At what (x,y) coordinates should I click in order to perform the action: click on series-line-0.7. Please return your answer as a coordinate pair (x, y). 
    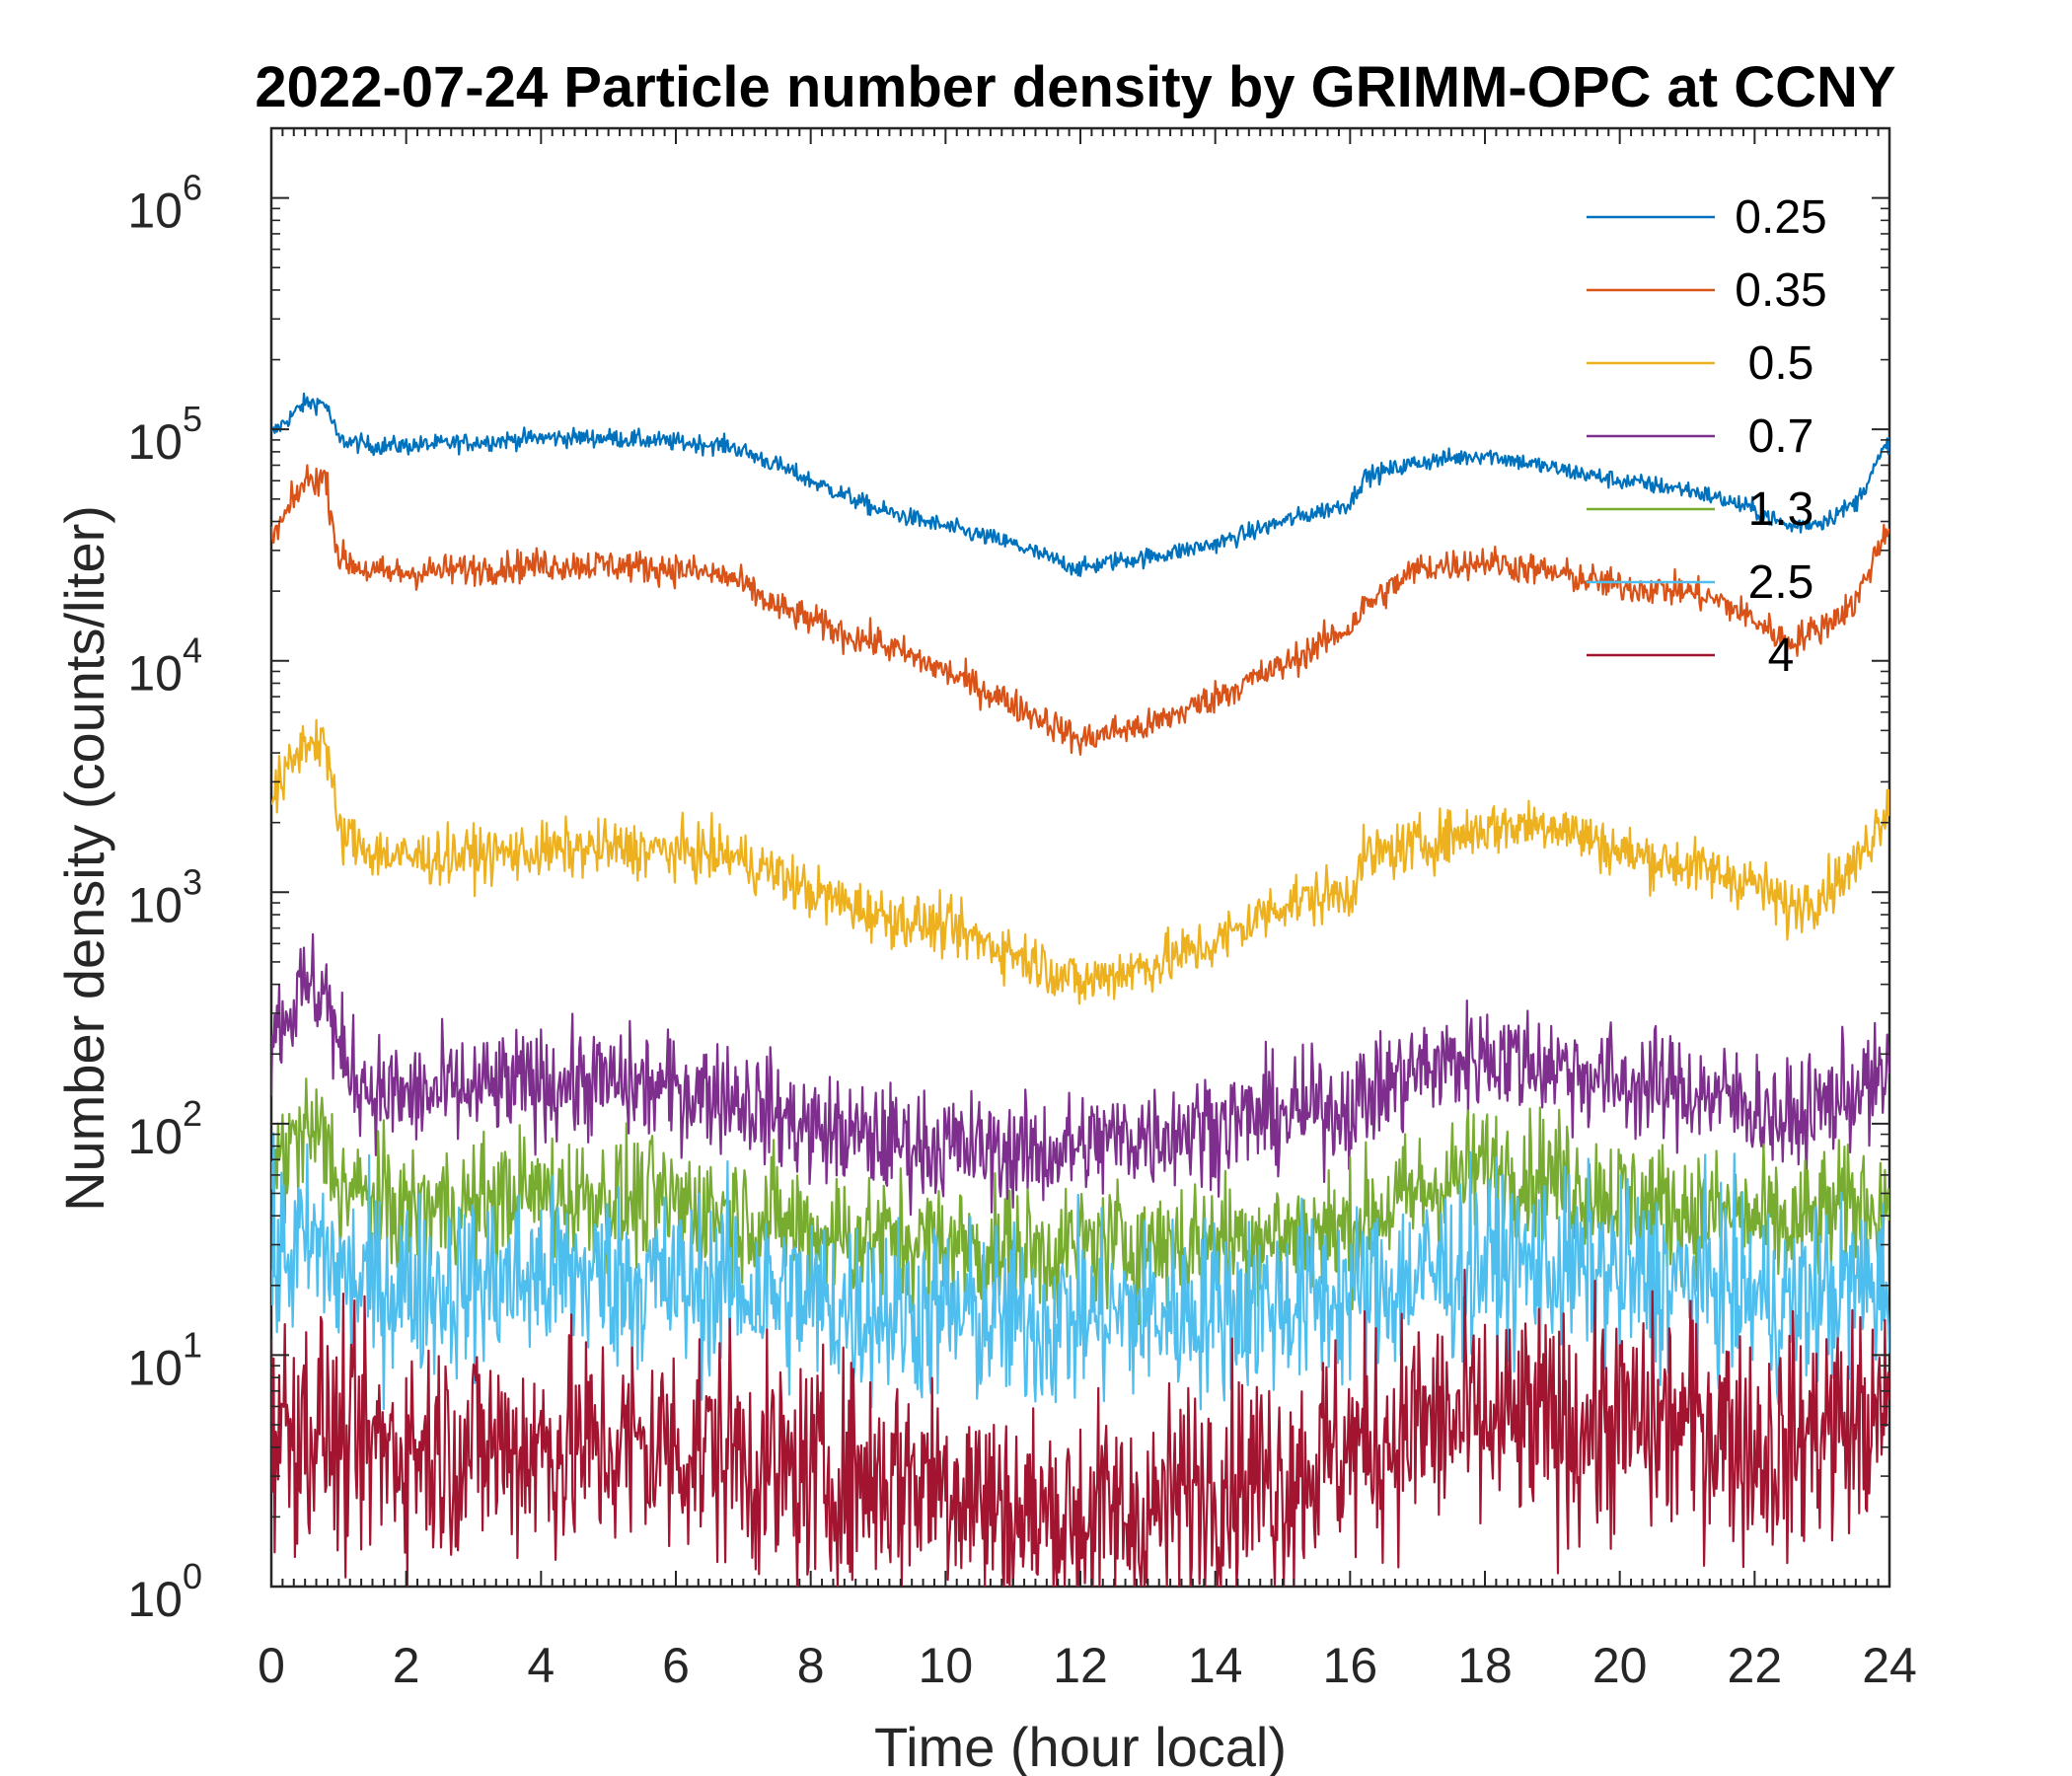
    Looking at the image, I should click on (1080, 1075).